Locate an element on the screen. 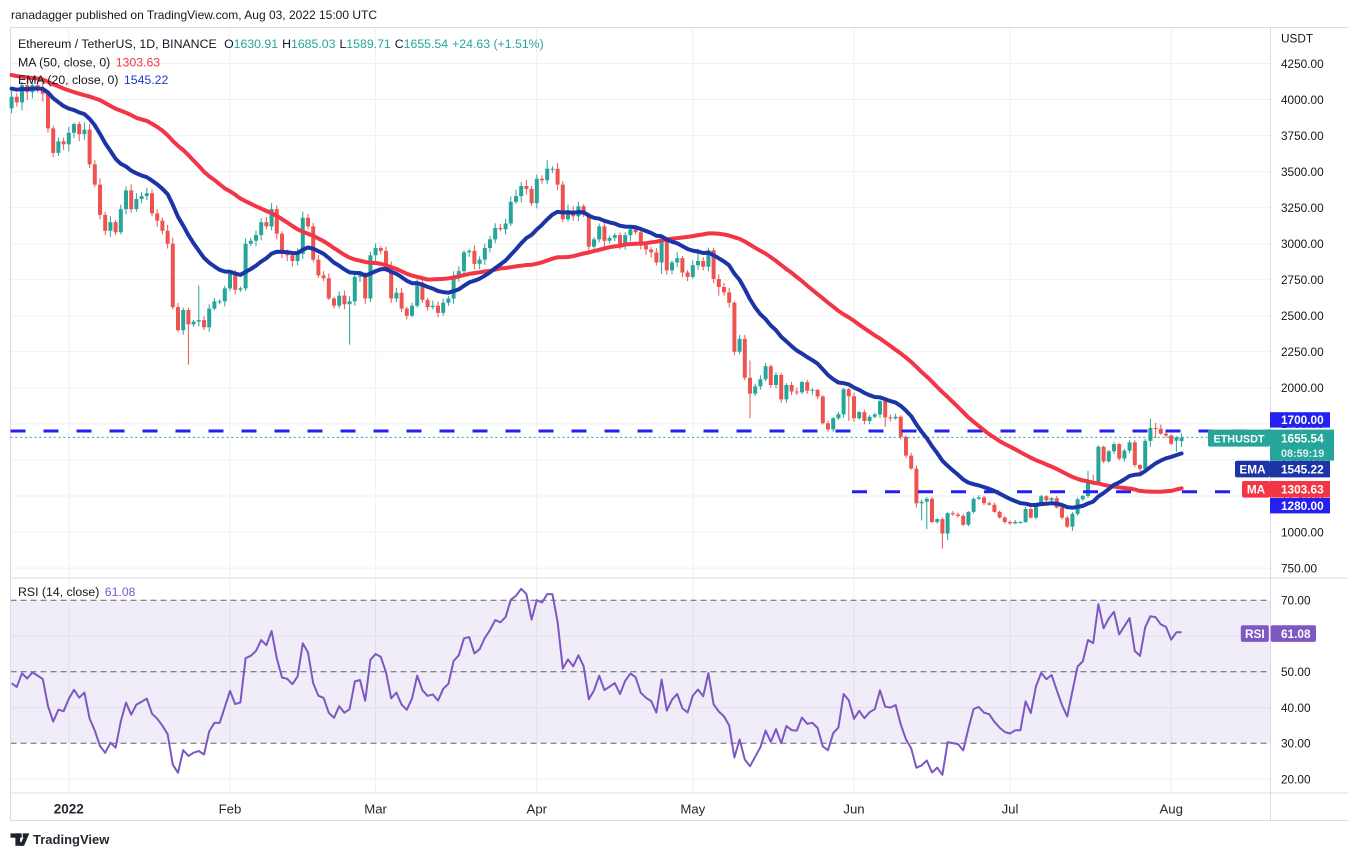 The width and height of the screenshot is (1348, 862). svg-text: 1280.00 is located at coordinates (1302, 506).